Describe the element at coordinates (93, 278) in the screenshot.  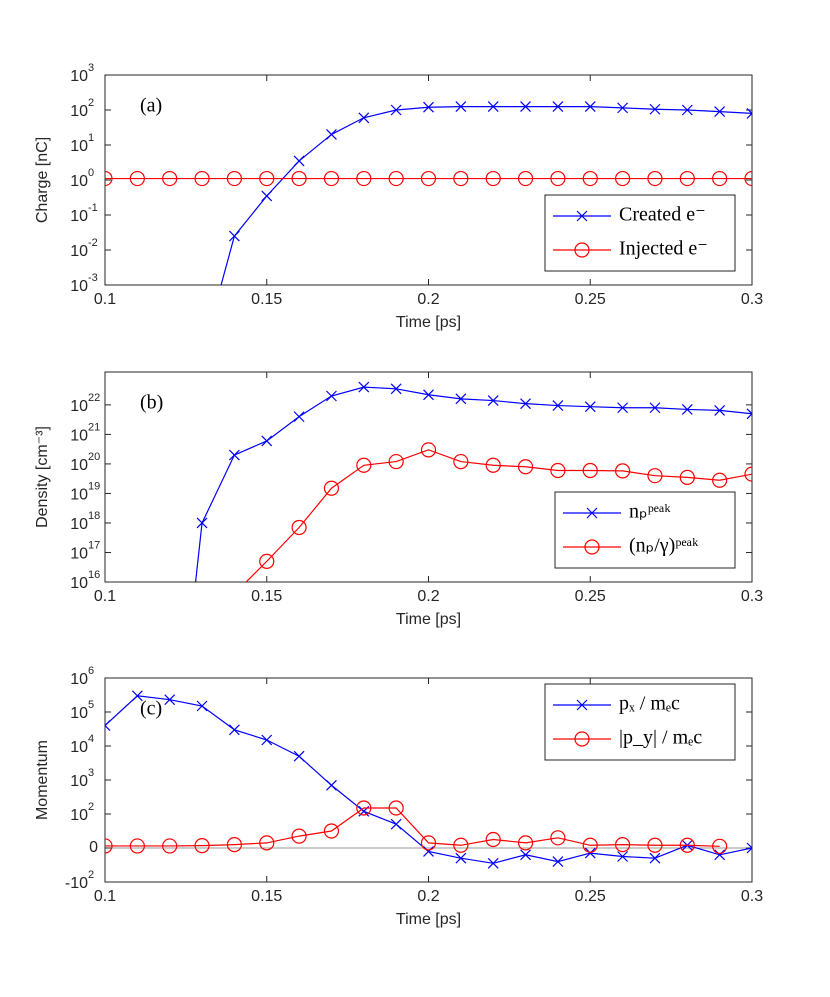
I see `y-tick-exp: -3` at that location.